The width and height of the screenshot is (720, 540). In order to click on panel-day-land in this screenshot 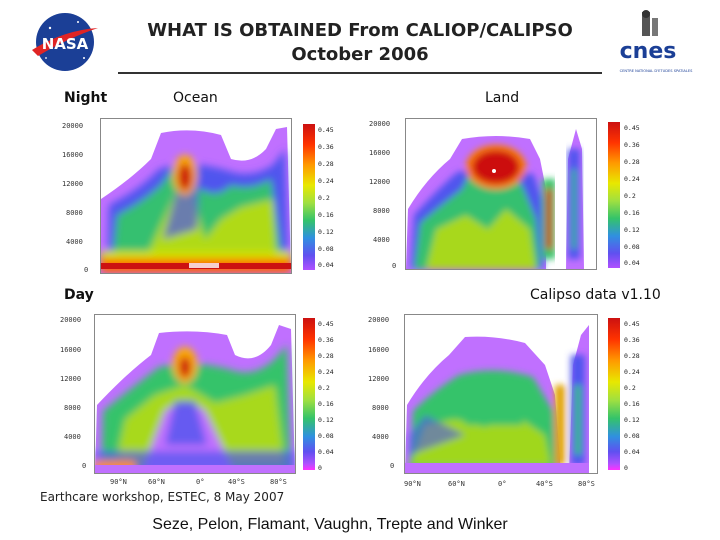, I will do `click(501, 394)`.